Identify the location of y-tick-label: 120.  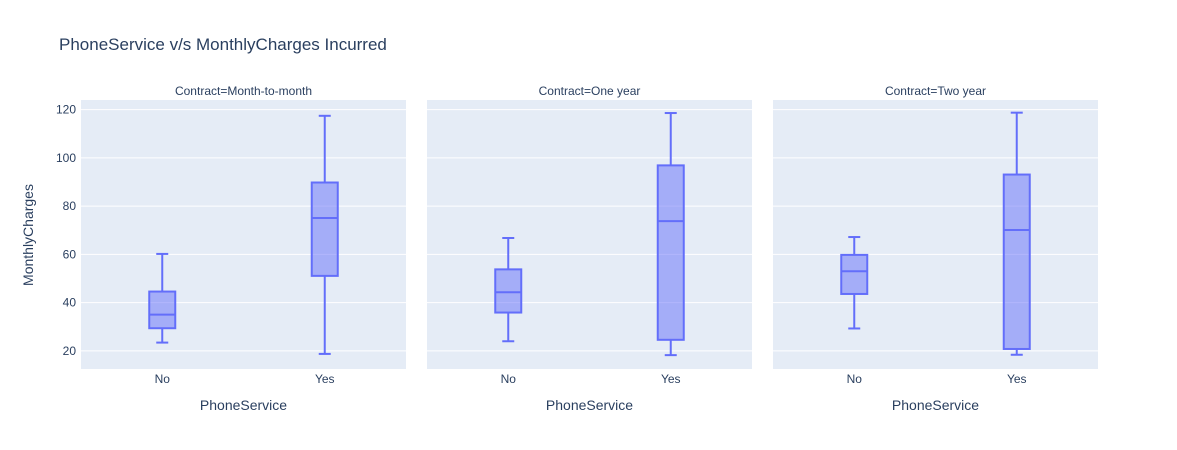
(66, 110).